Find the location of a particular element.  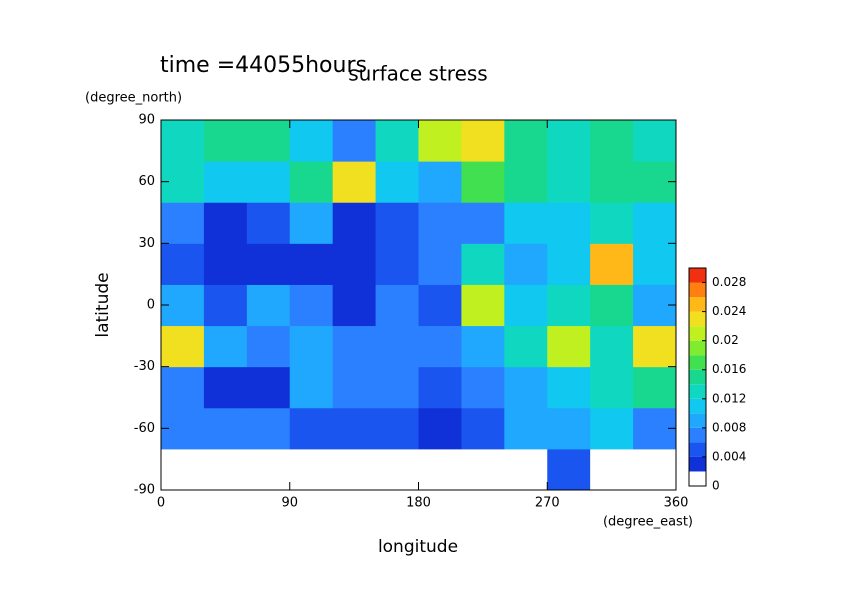

x-unit: (degree_east) is located at coordinates (648, 522).